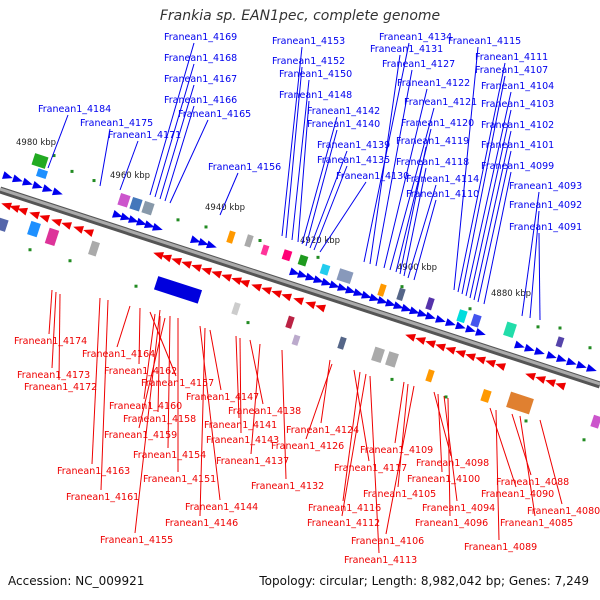 This screenshot has width=600, height=600. I want to click on forward-gene-label: Franean1_4102, so click(517, 125).